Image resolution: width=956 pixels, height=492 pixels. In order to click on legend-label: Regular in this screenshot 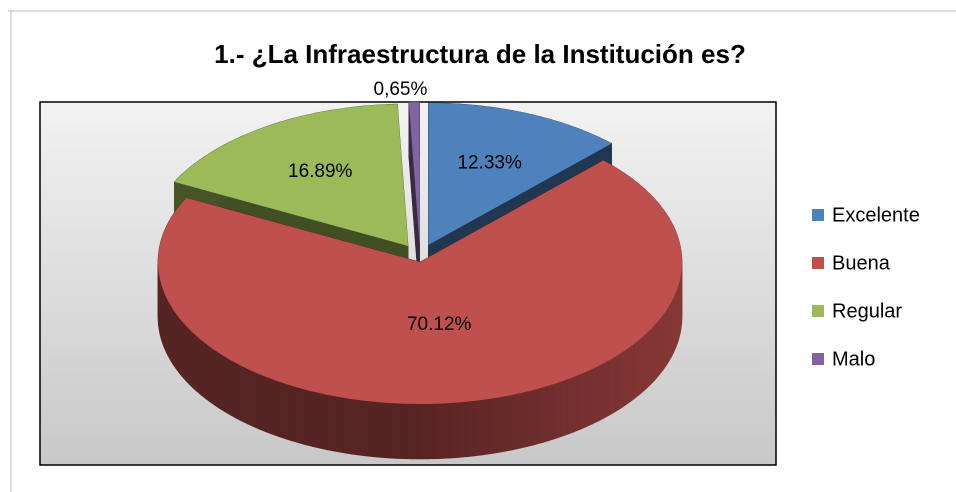, I will do `click(867, 311)`.